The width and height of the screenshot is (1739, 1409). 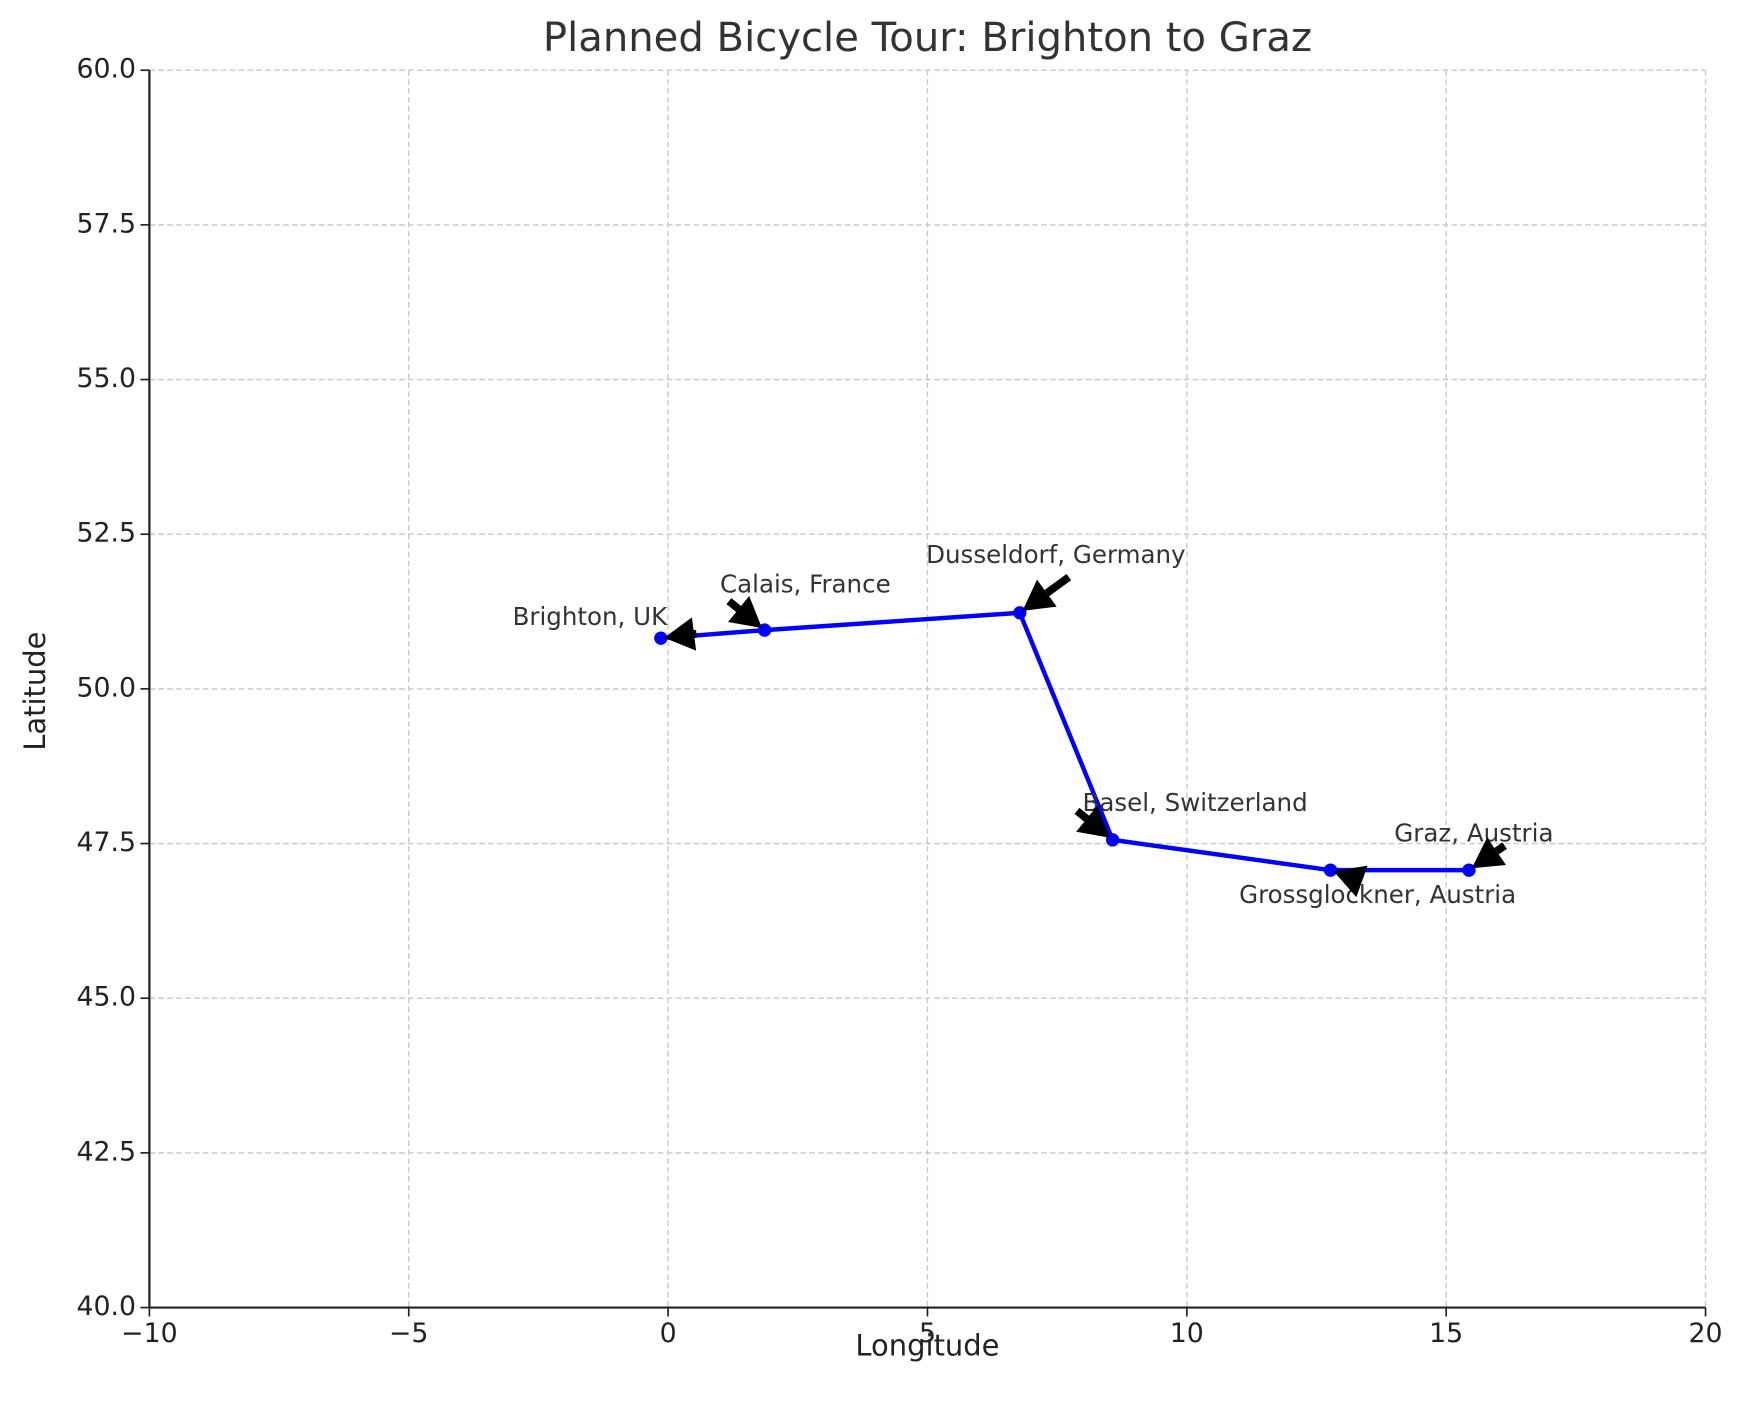 What do you see at coordinates (1065, 741) in the screenshot?
I see `line` at bounding box center [1065, 741].